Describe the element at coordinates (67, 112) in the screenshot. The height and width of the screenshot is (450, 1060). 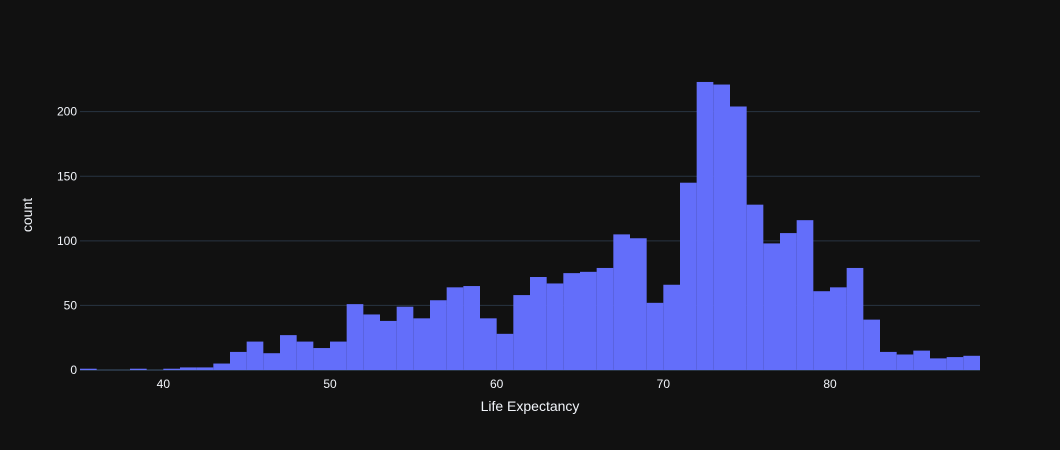
I see `y-tick-label: 200` at that location.